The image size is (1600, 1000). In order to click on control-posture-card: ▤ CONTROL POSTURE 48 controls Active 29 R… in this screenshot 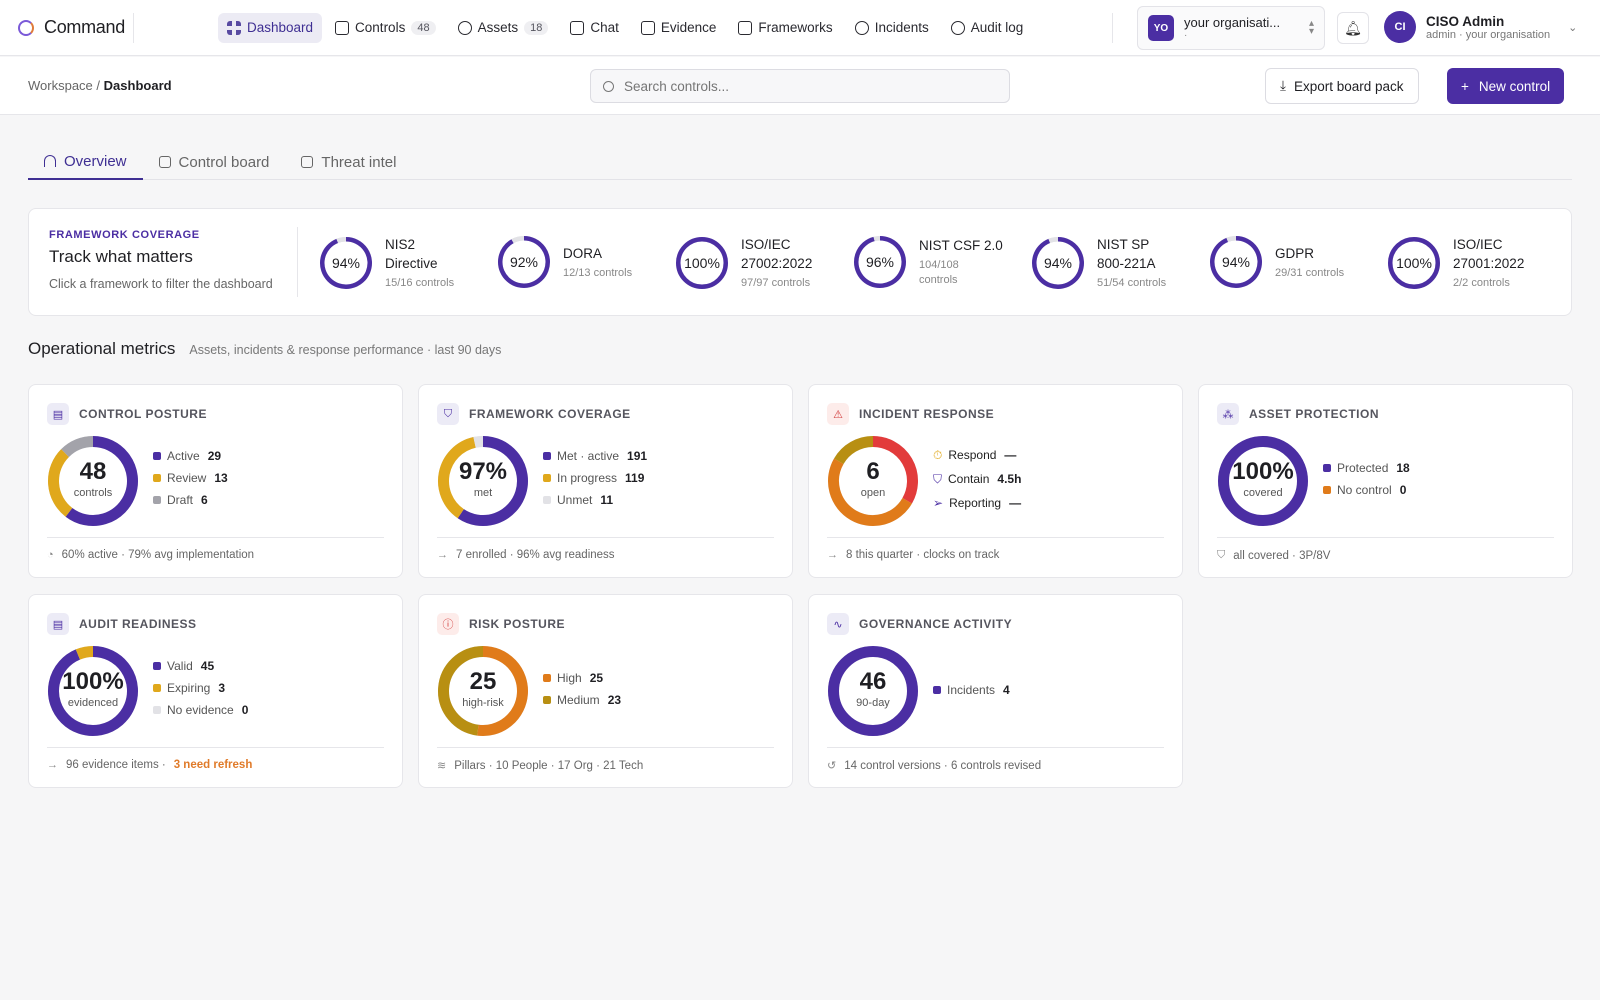, I will do `click(215, 481)`.